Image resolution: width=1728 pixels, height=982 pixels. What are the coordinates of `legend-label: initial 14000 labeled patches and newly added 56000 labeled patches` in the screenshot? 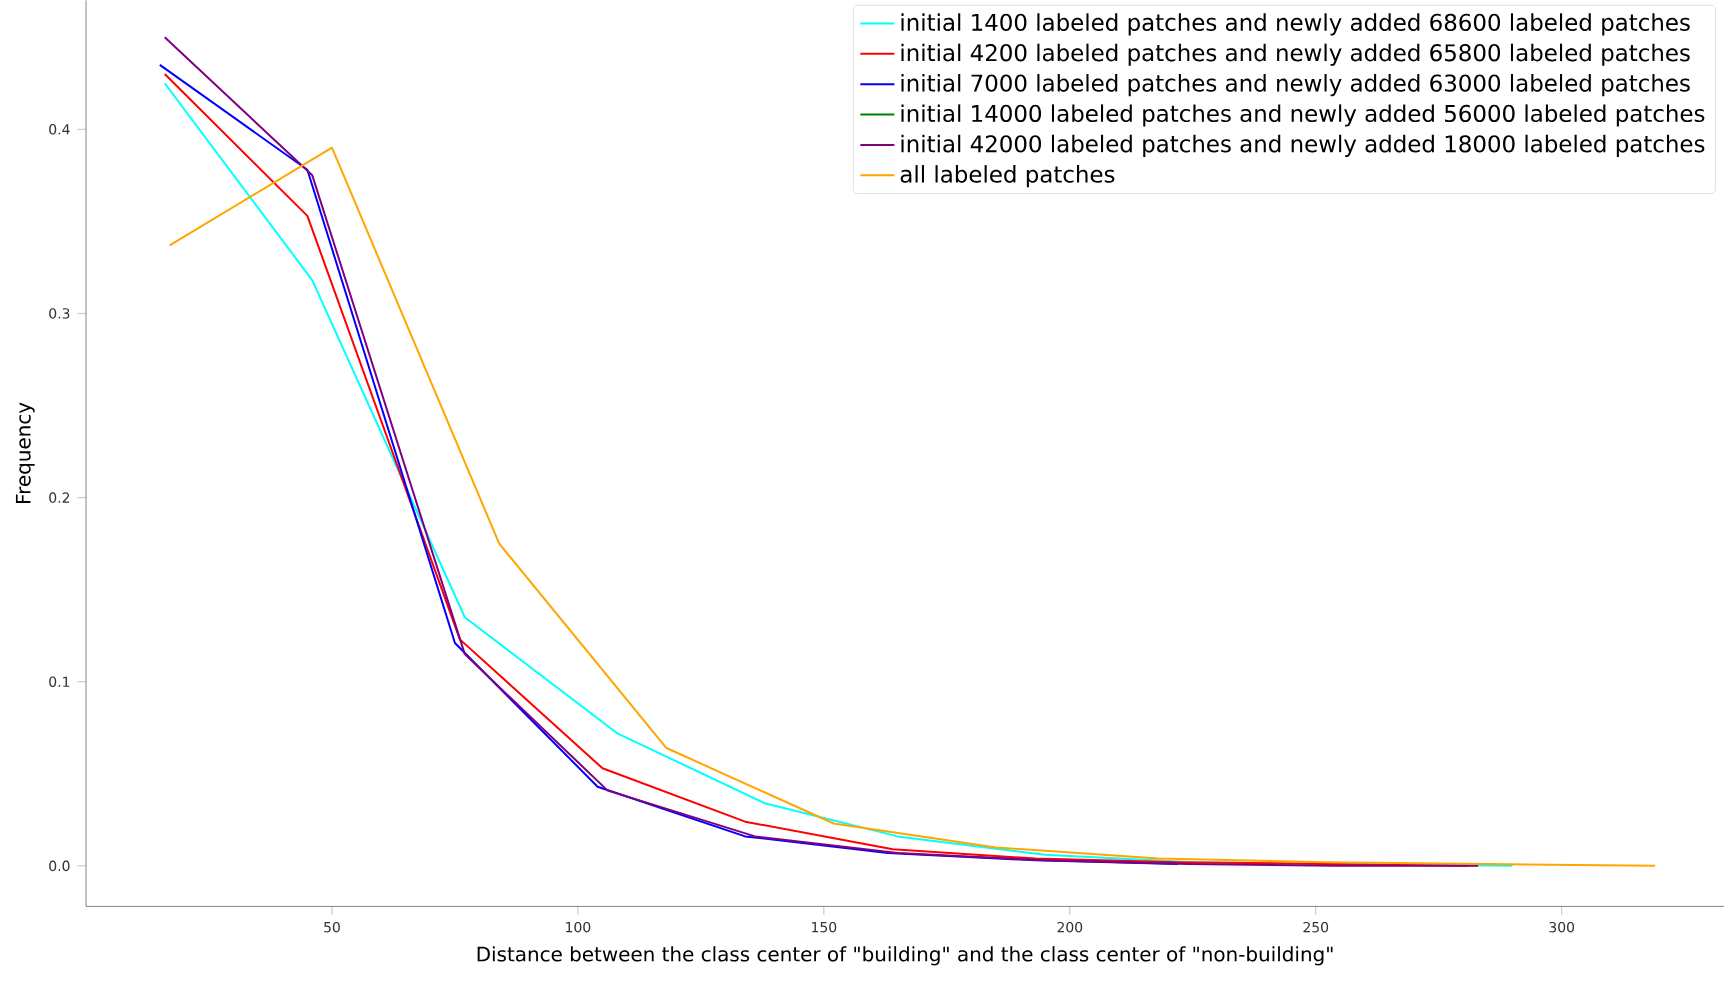 It's located at (1303, 115).